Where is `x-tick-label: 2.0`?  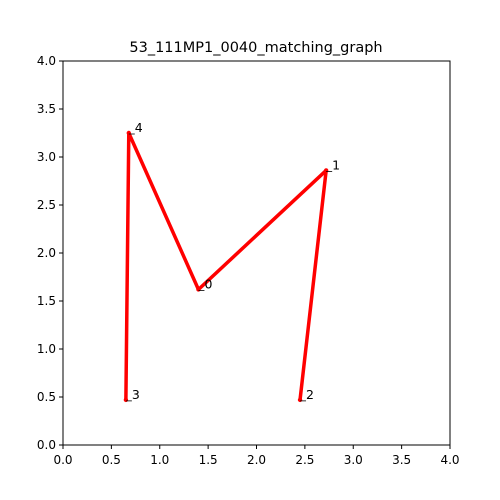
x-tick-label: 2.0 is located at coordinates (256, 460).